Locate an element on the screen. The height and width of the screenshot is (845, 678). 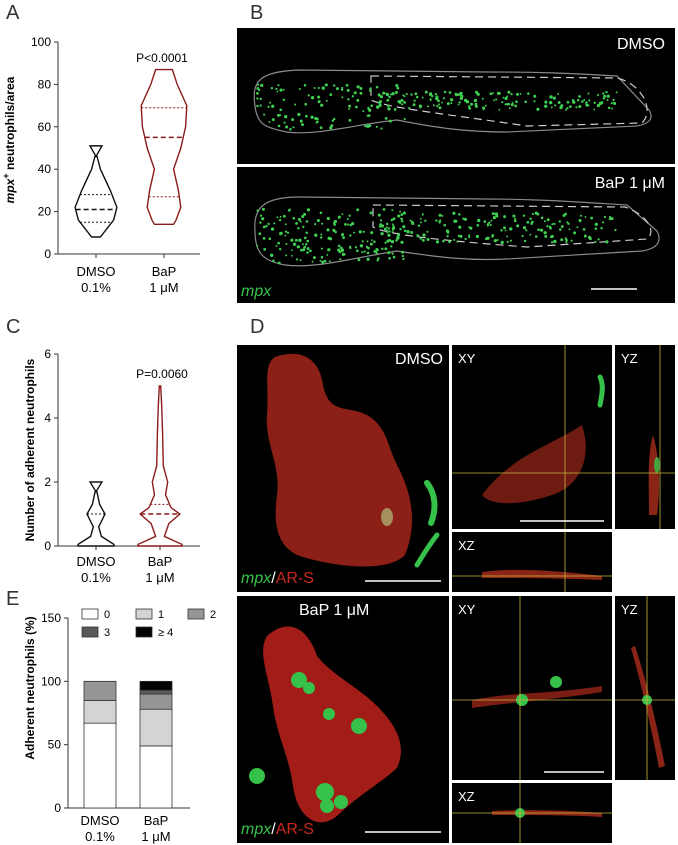
micrograph-d-dmso-yz: YZ is located at coordinates (645, 437).